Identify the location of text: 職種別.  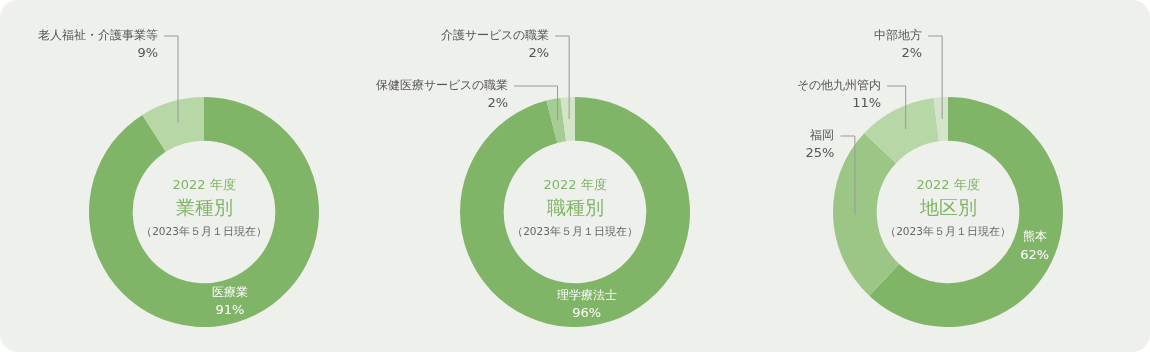
(575, 206).